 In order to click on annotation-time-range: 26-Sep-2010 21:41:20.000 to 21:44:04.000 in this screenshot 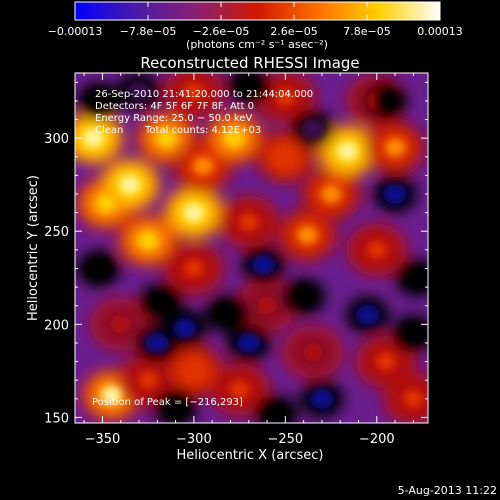, I will do `click(204, 94)`.